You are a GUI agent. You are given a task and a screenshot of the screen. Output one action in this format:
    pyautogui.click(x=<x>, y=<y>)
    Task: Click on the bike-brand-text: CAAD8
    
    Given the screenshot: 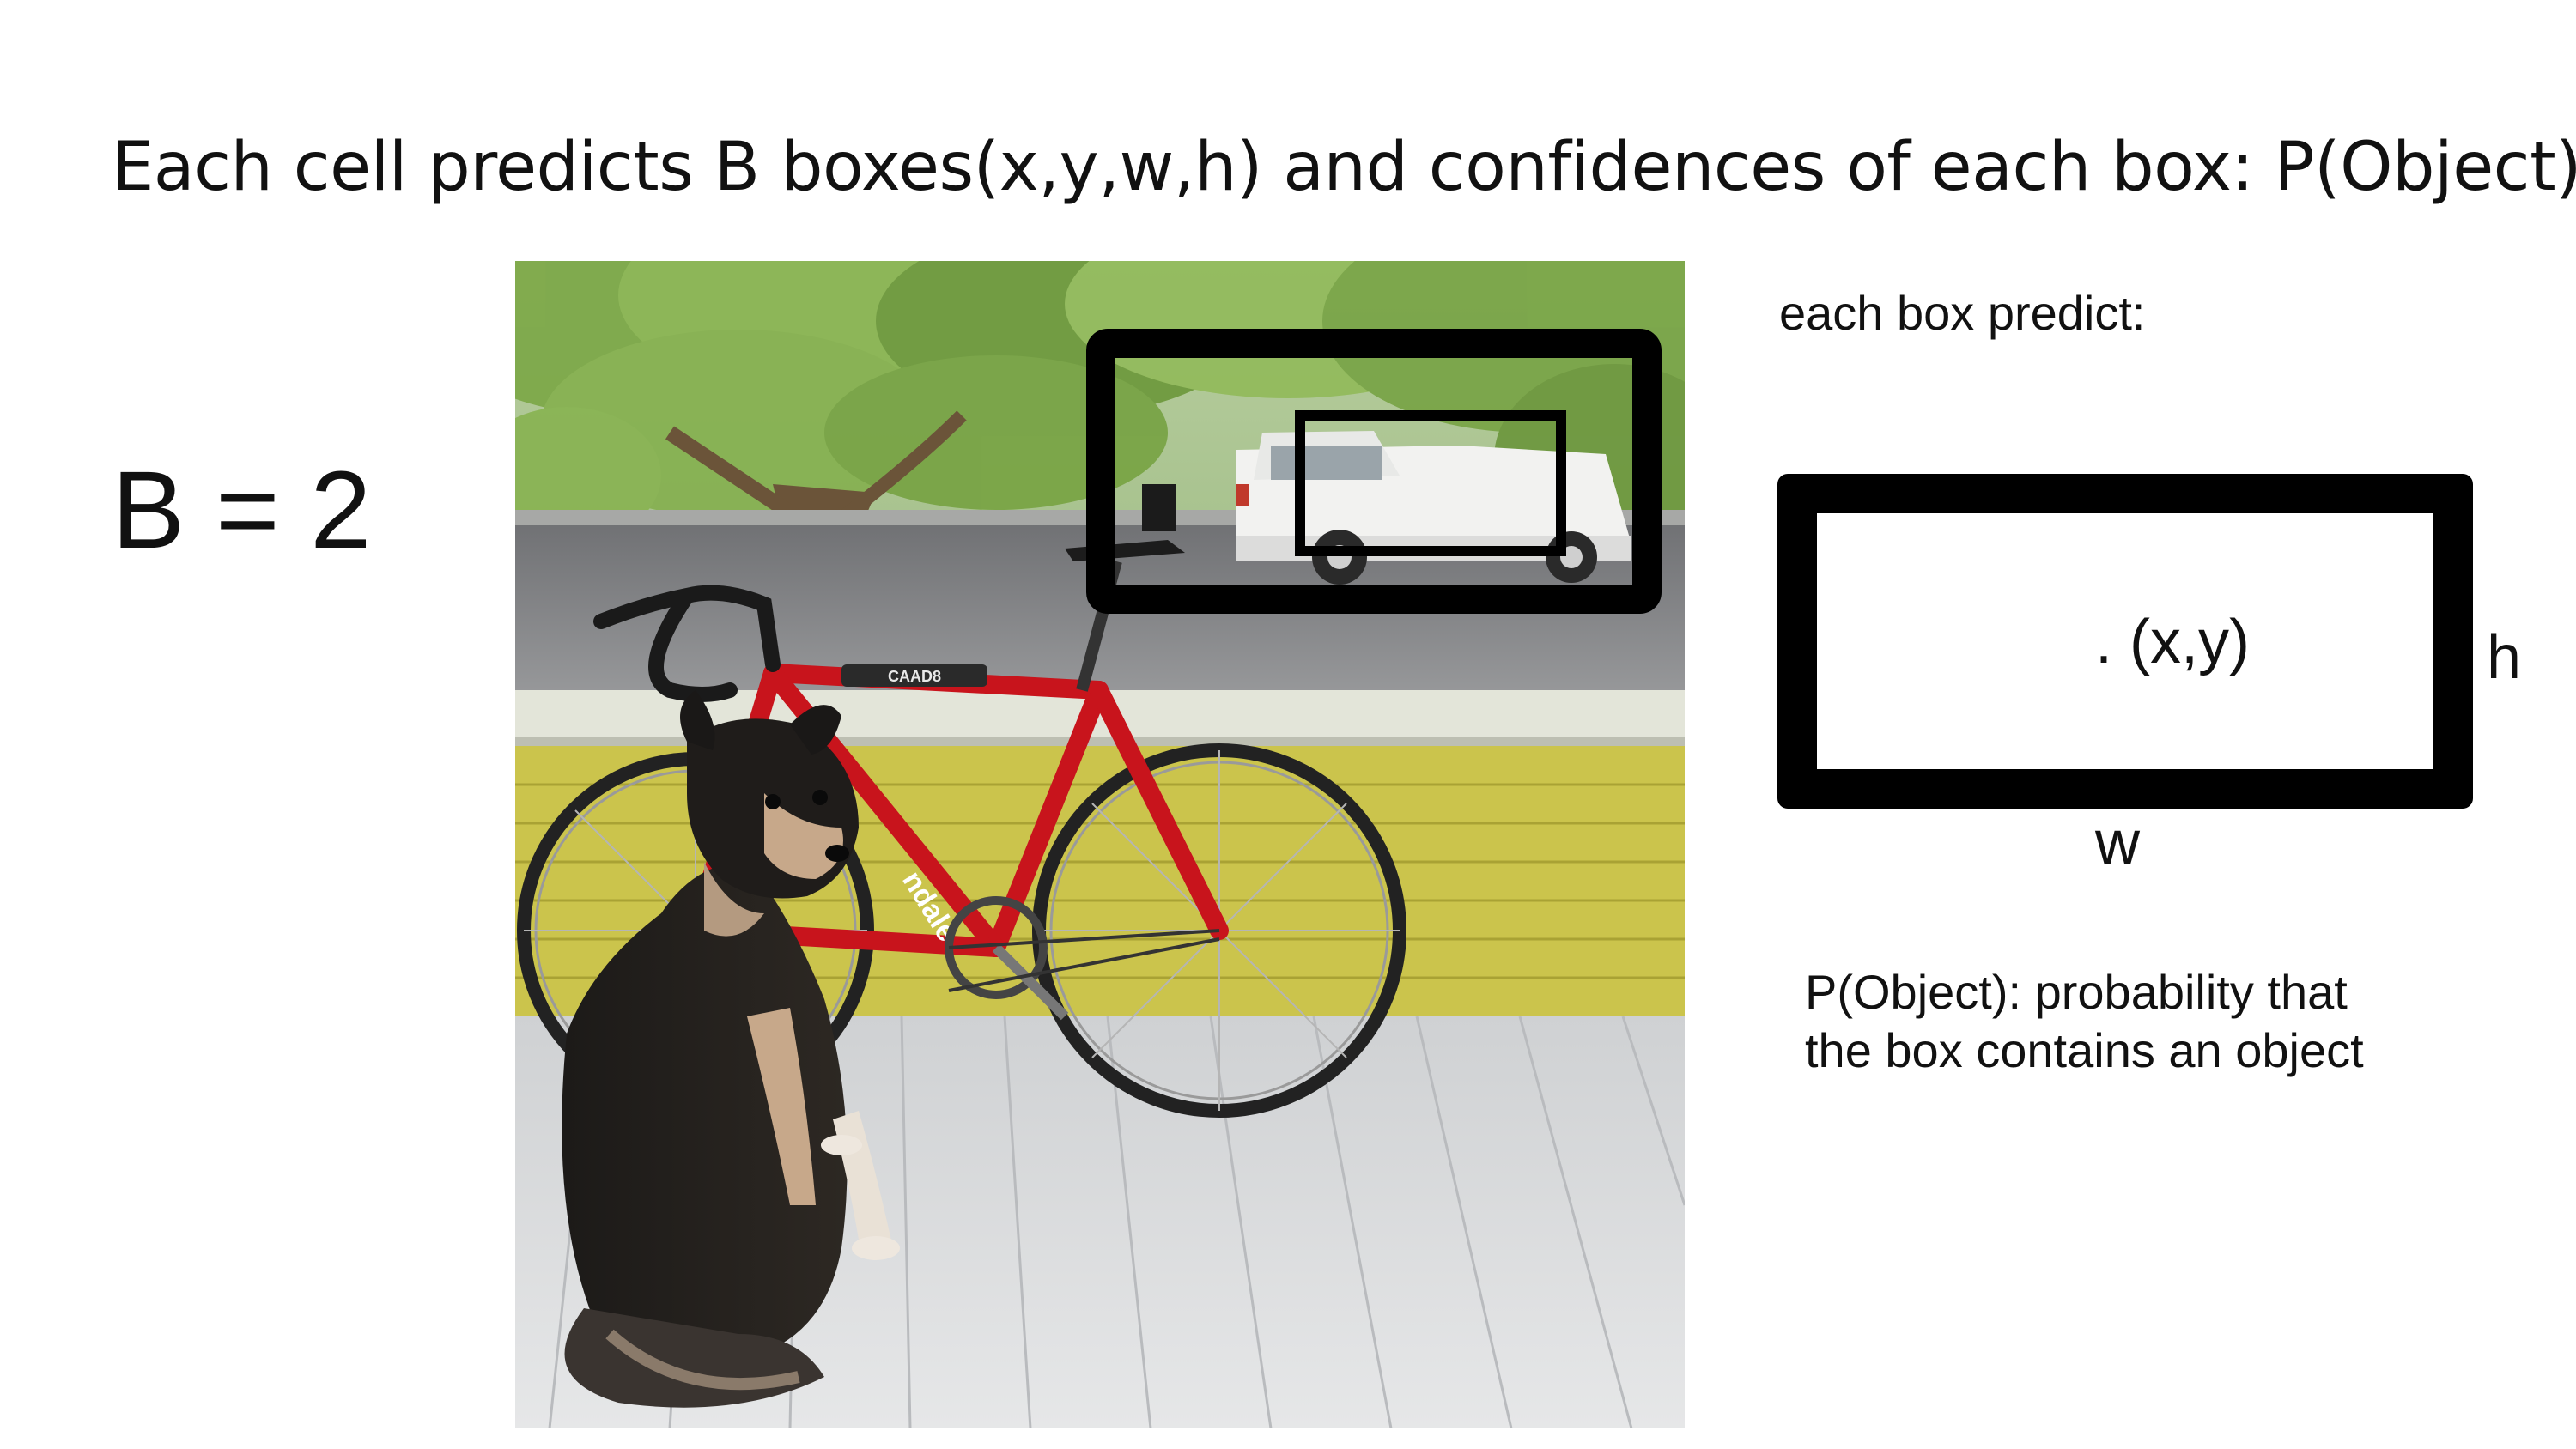 What is the action you would take?
    pyautogui.click(x=914, y=676)
    